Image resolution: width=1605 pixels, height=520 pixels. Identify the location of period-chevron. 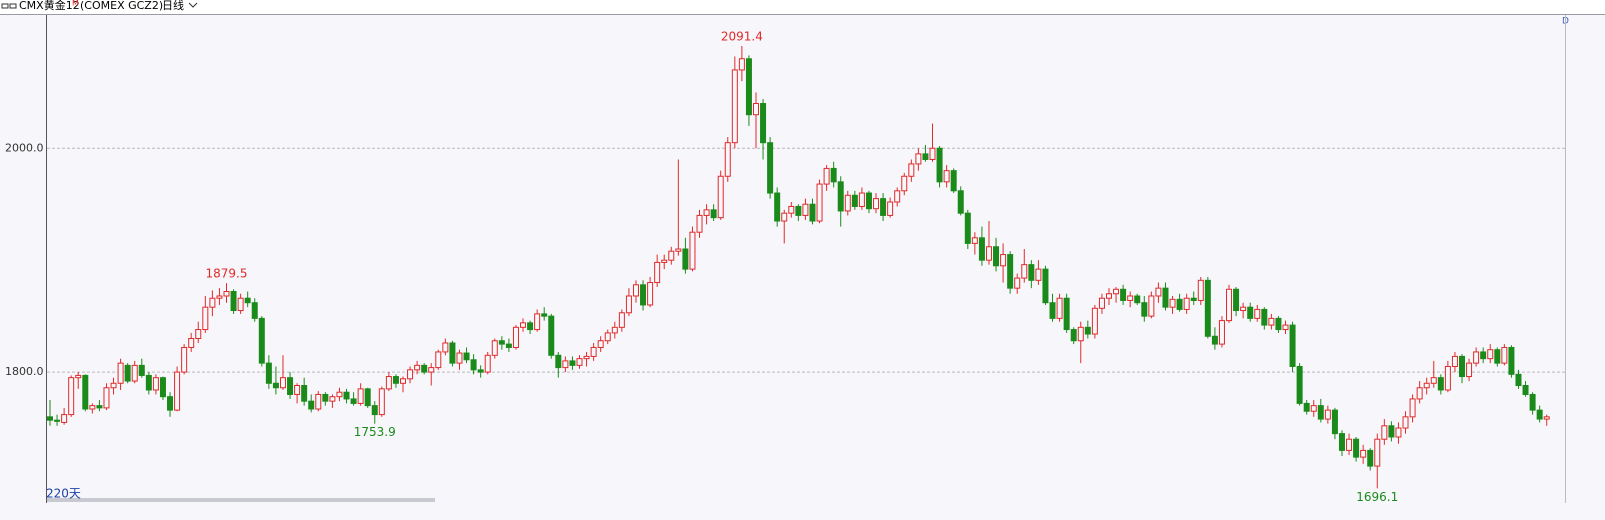
(193, 5).